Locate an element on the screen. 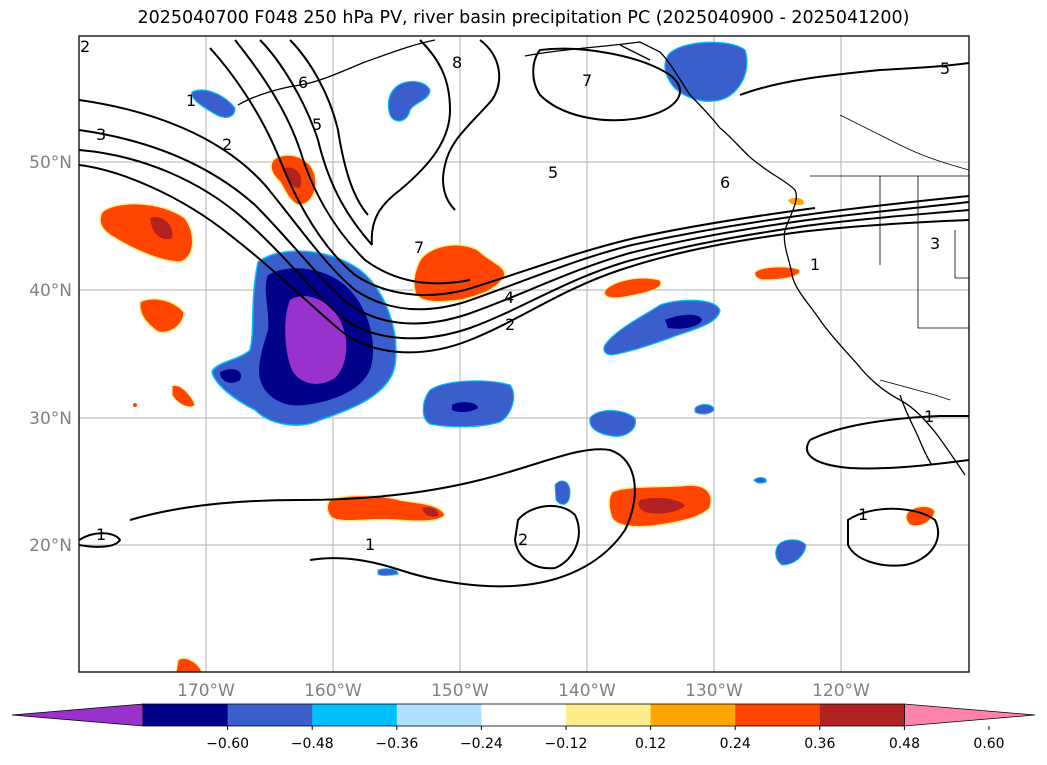 The height and width of the screenshot is (765, 1047). colorbar-tick-label: 0.60 is located at coordinates (988, 744).